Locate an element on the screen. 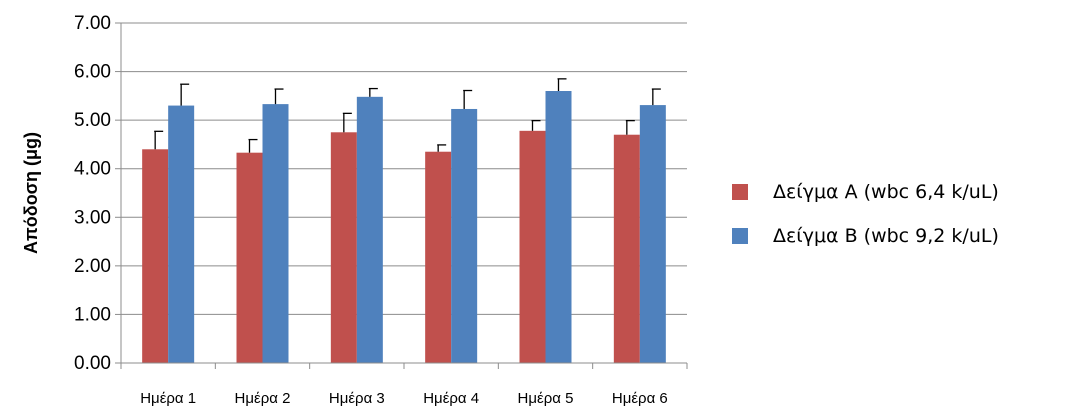  legend-label-series-a: Δείγμα Α (wbc 6,4 k/uL) is located at coordinates (886, 192).